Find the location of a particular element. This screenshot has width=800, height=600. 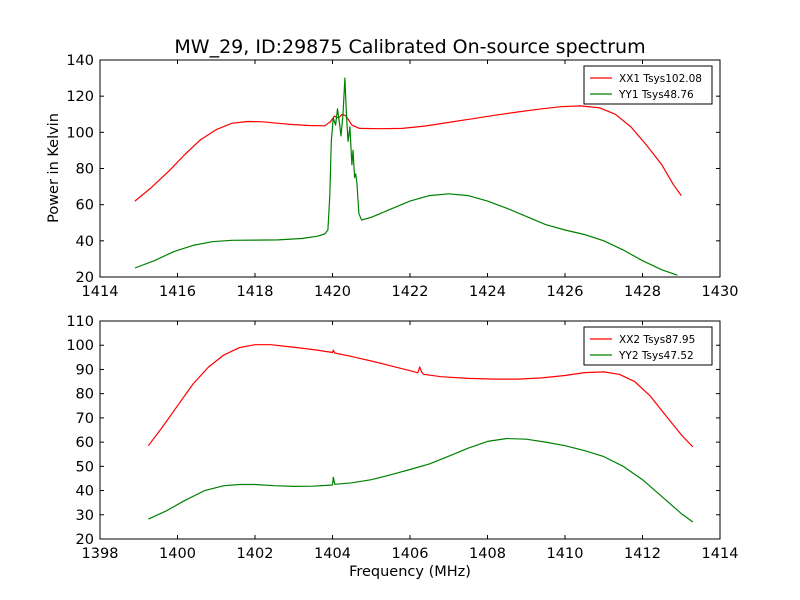

x-tick-label: 1422 is located at coordinates (410, 292).